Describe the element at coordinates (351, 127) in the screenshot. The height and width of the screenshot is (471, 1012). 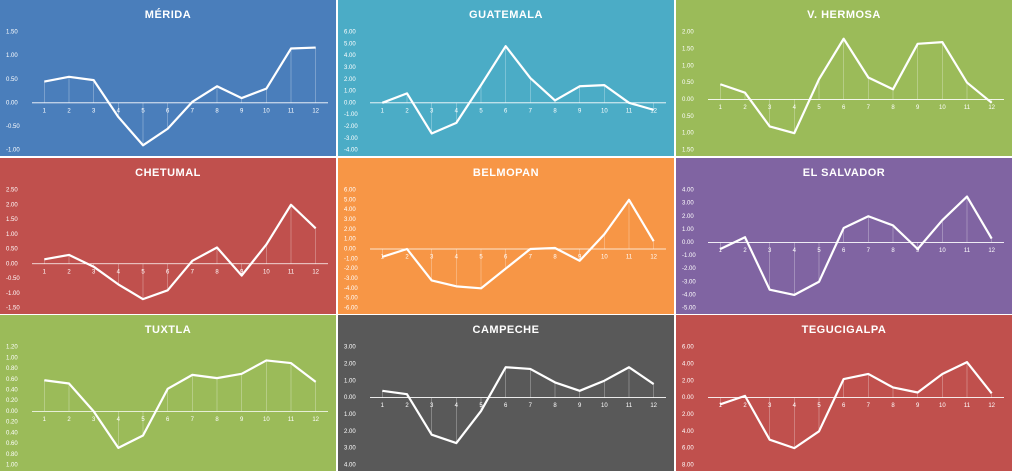
I see `y-tick-label: -2.00` at that location.